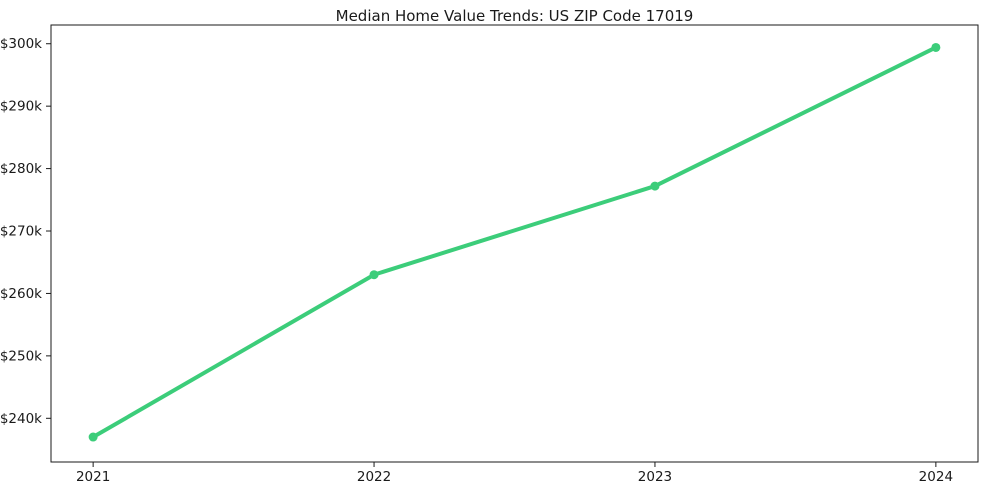  Describe the element at coordinates (21, 419) in the screenshot. I see `y-tick-label: $240k` at that location.